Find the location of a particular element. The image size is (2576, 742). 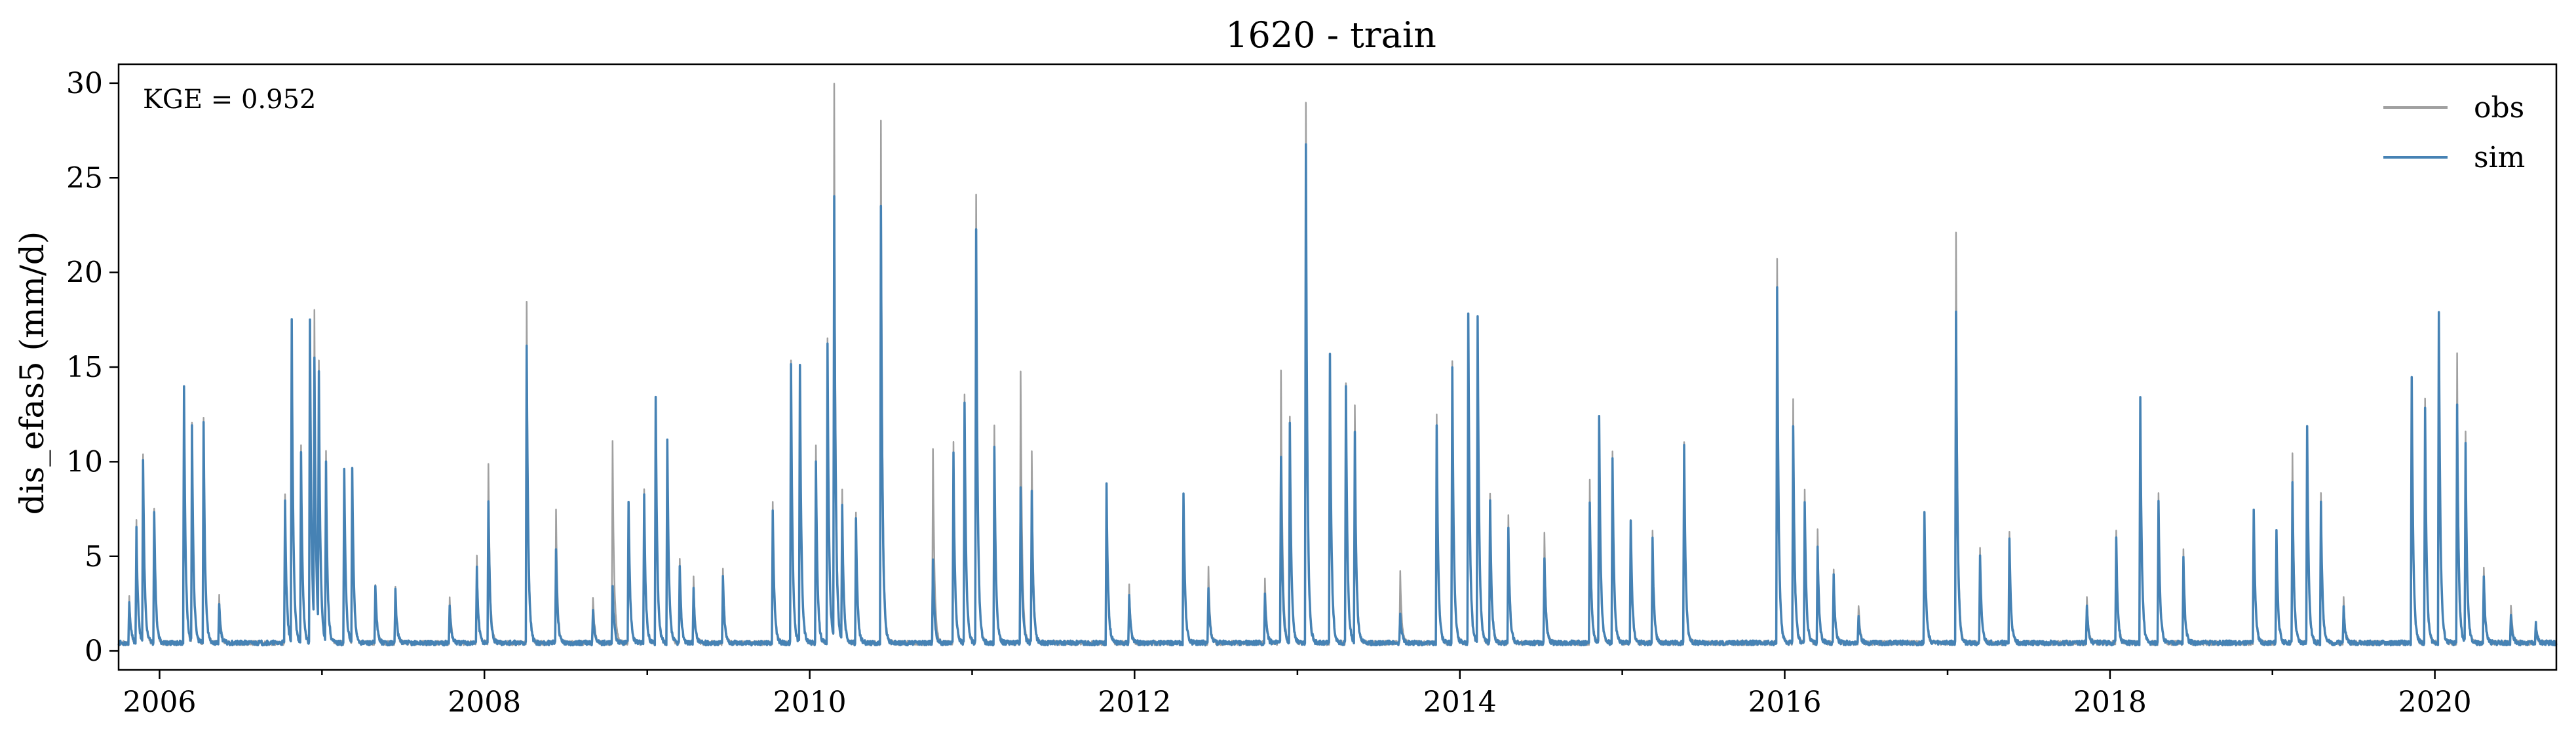

y-axis: 0 5 10 15 20 25 30 is located at coordinates (92, 367).